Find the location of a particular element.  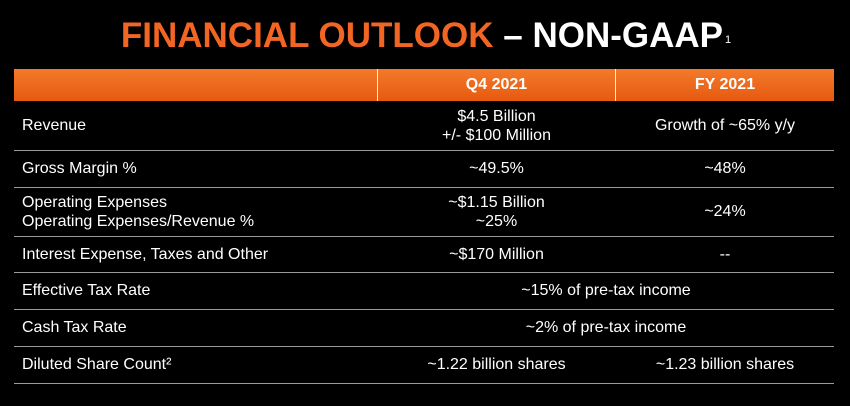

fy-value: ~1.23 billion shares is located at coordinates (725, 365).